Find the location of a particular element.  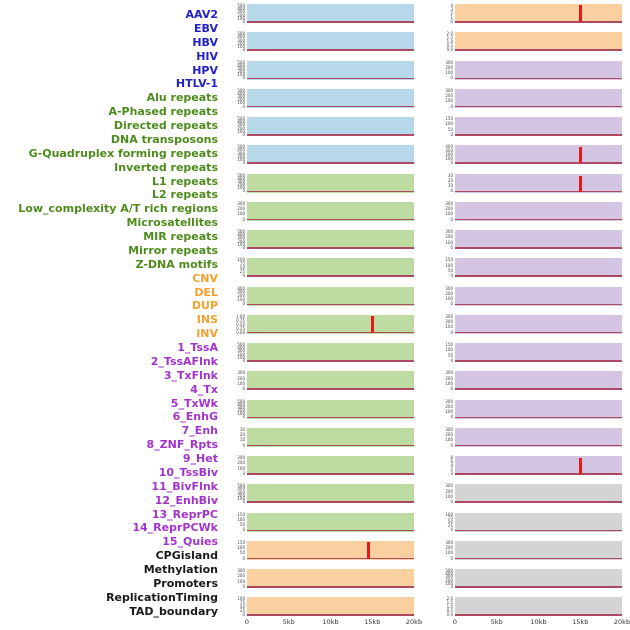

track-panel-15-quies is located at coordinates (538, 465).